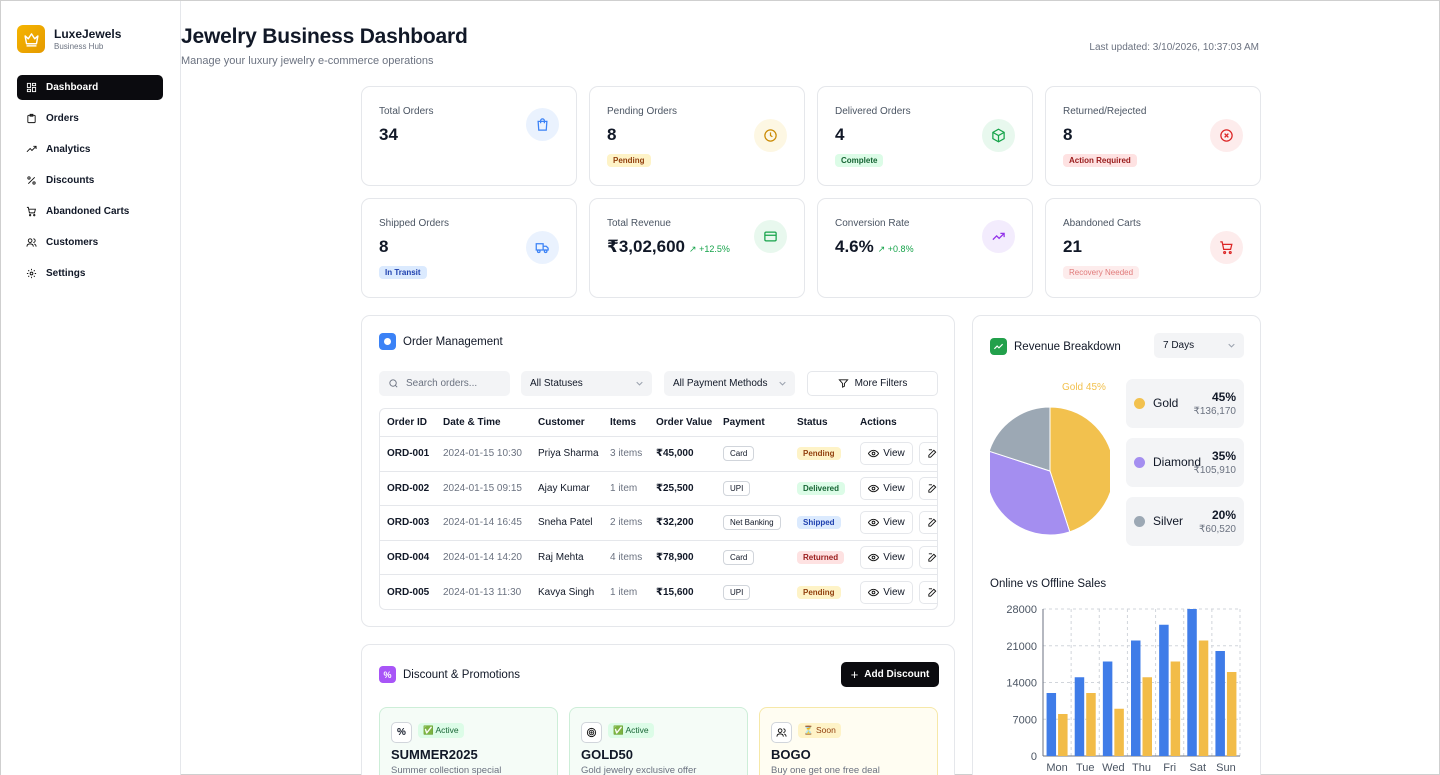 This screenshot has width=1440, height=775. I want to click on sidebar-item-discounts: Discounts, so click(90, 180).